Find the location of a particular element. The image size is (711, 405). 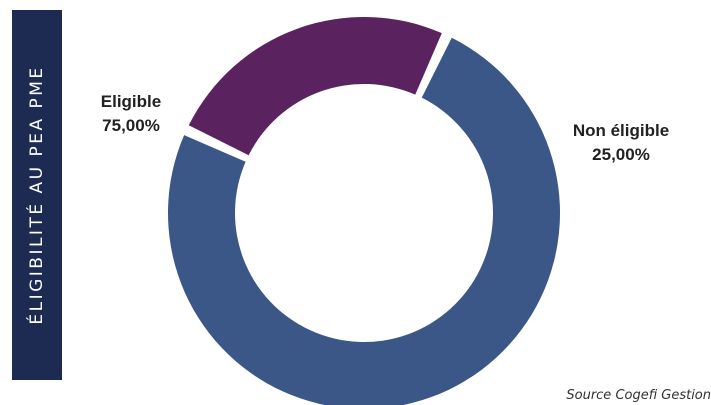

side-title-band is located at coordinates (37, 195).